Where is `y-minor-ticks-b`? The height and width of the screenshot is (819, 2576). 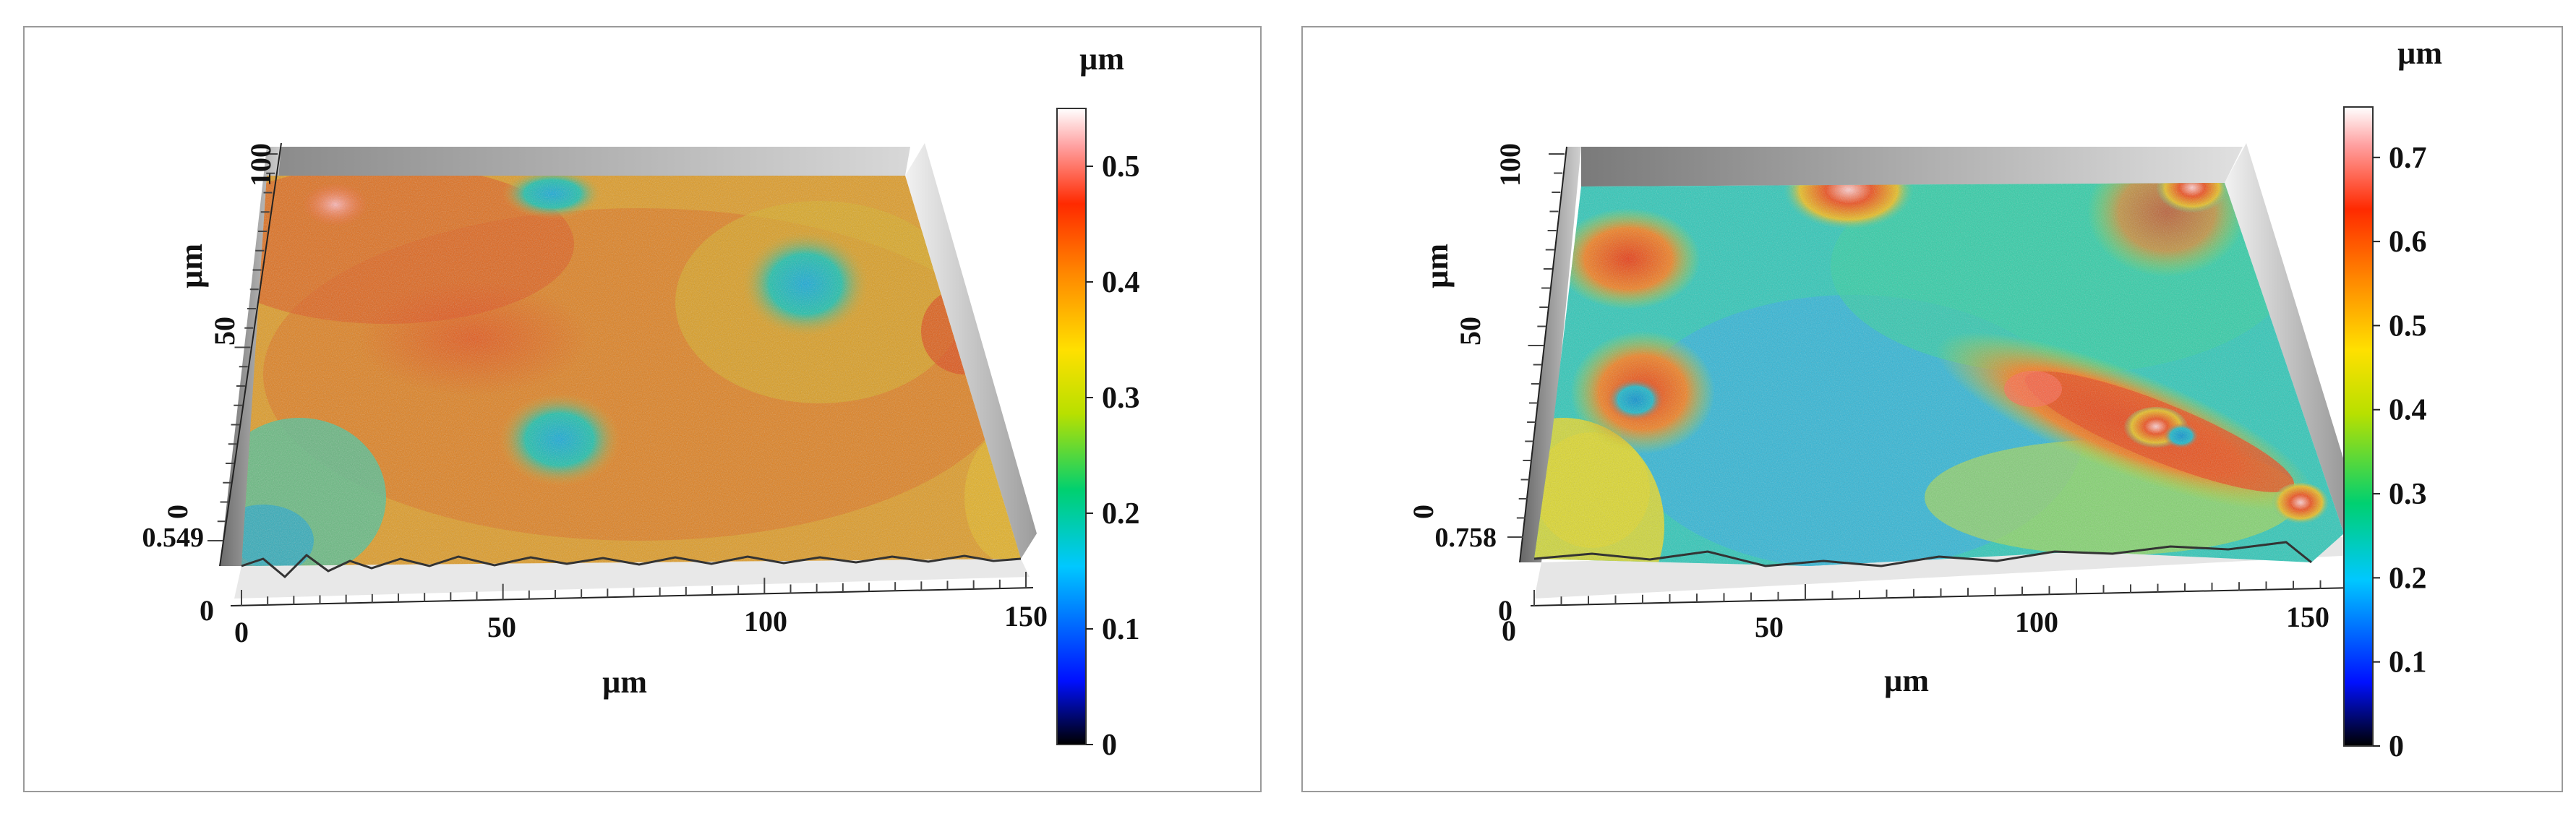
y-minor-ticks-b is located at coordinates (1536, 345).